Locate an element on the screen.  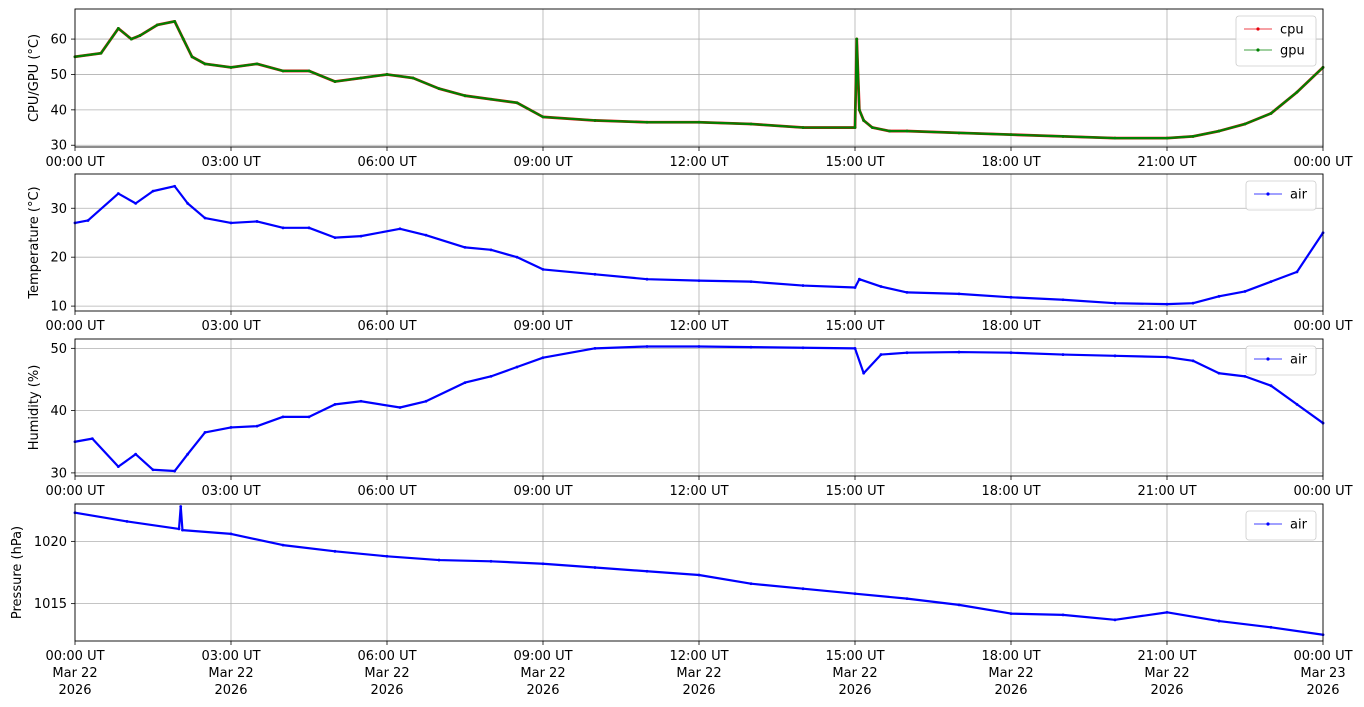
x-tick-label: 06:00 UT is located at coordinates (386, 491).